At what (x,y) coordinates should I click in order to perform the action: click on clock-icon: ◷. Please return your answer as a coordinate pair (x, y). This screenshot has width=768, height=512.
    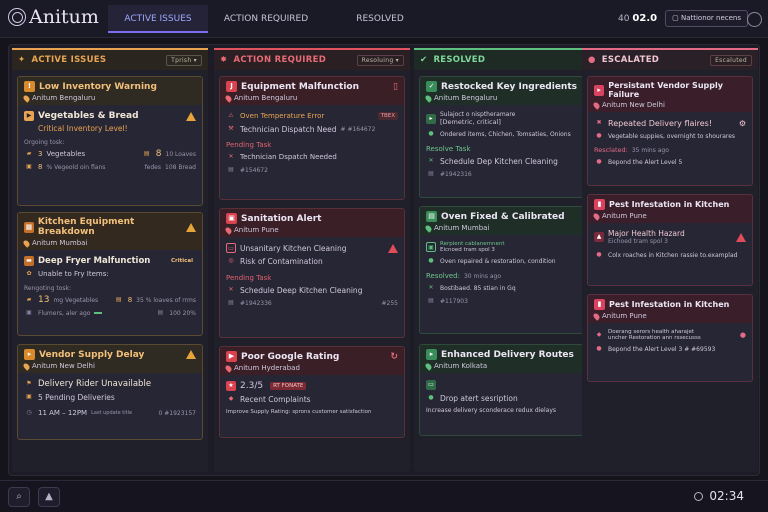
    Looking at the image, I should click on (29, 412).